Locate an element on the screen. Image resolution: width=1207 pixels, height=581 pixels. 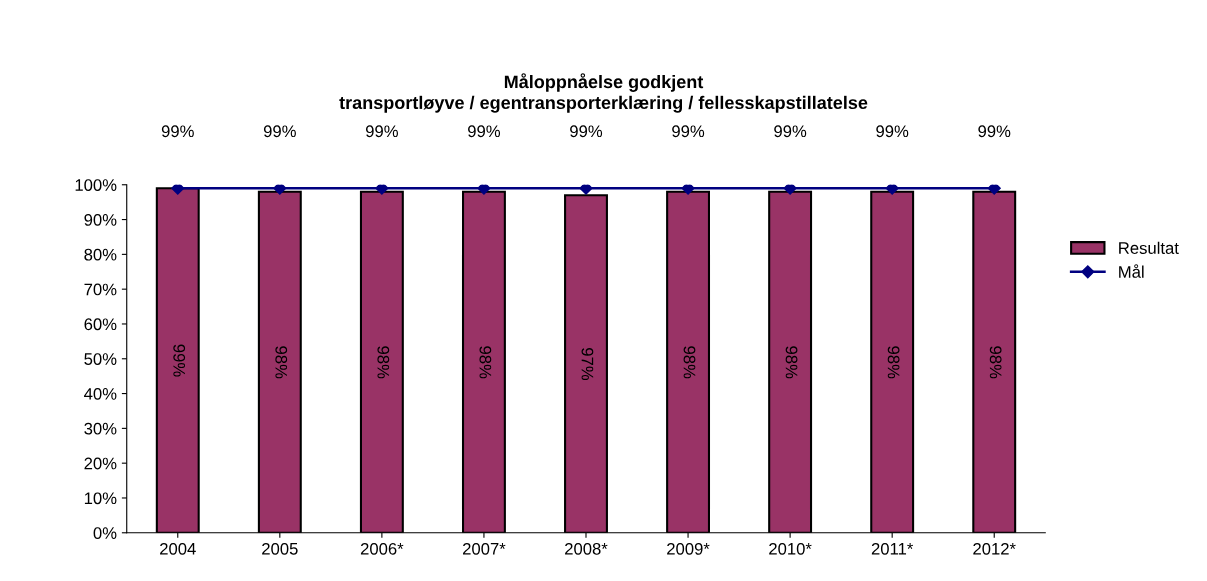
x-tick-label: 2007* is located at coordinates (484, 548).